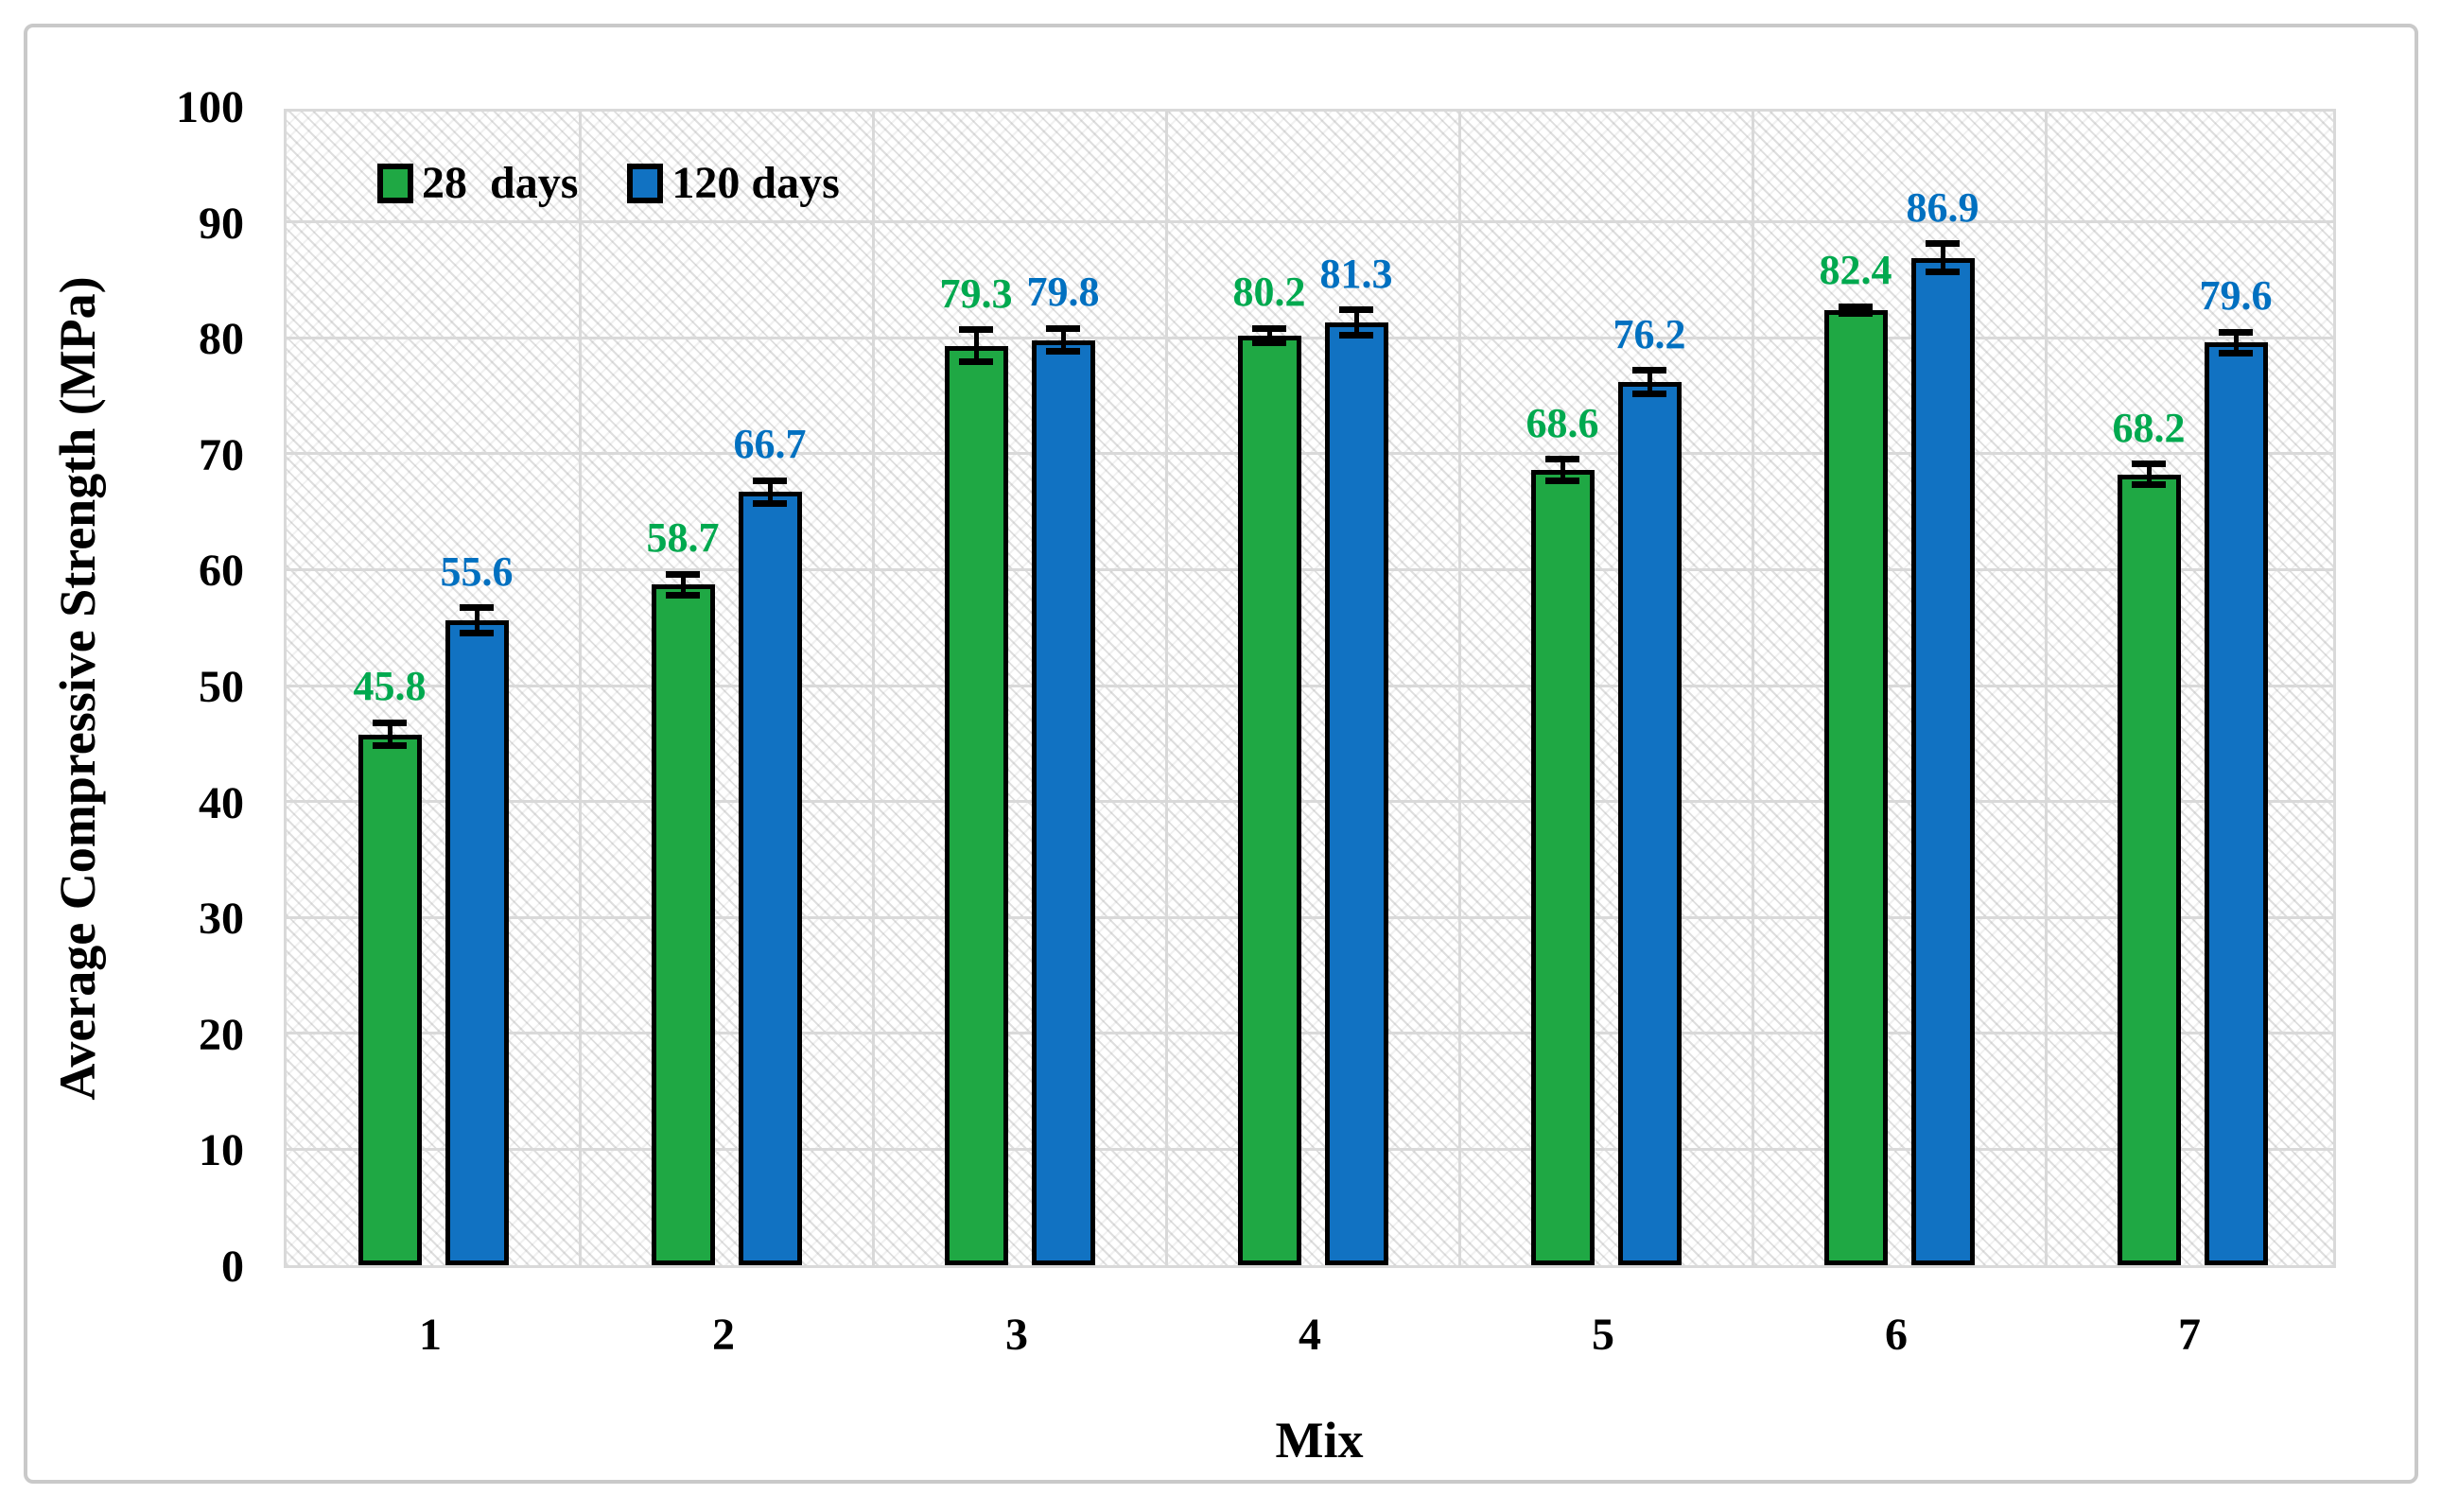 This screenshot has width=2441, height=1512. What do you see at coordinates (477, 571) in the screenshot?
I see `data-label: 55.6` at bounding box center [477, 571].